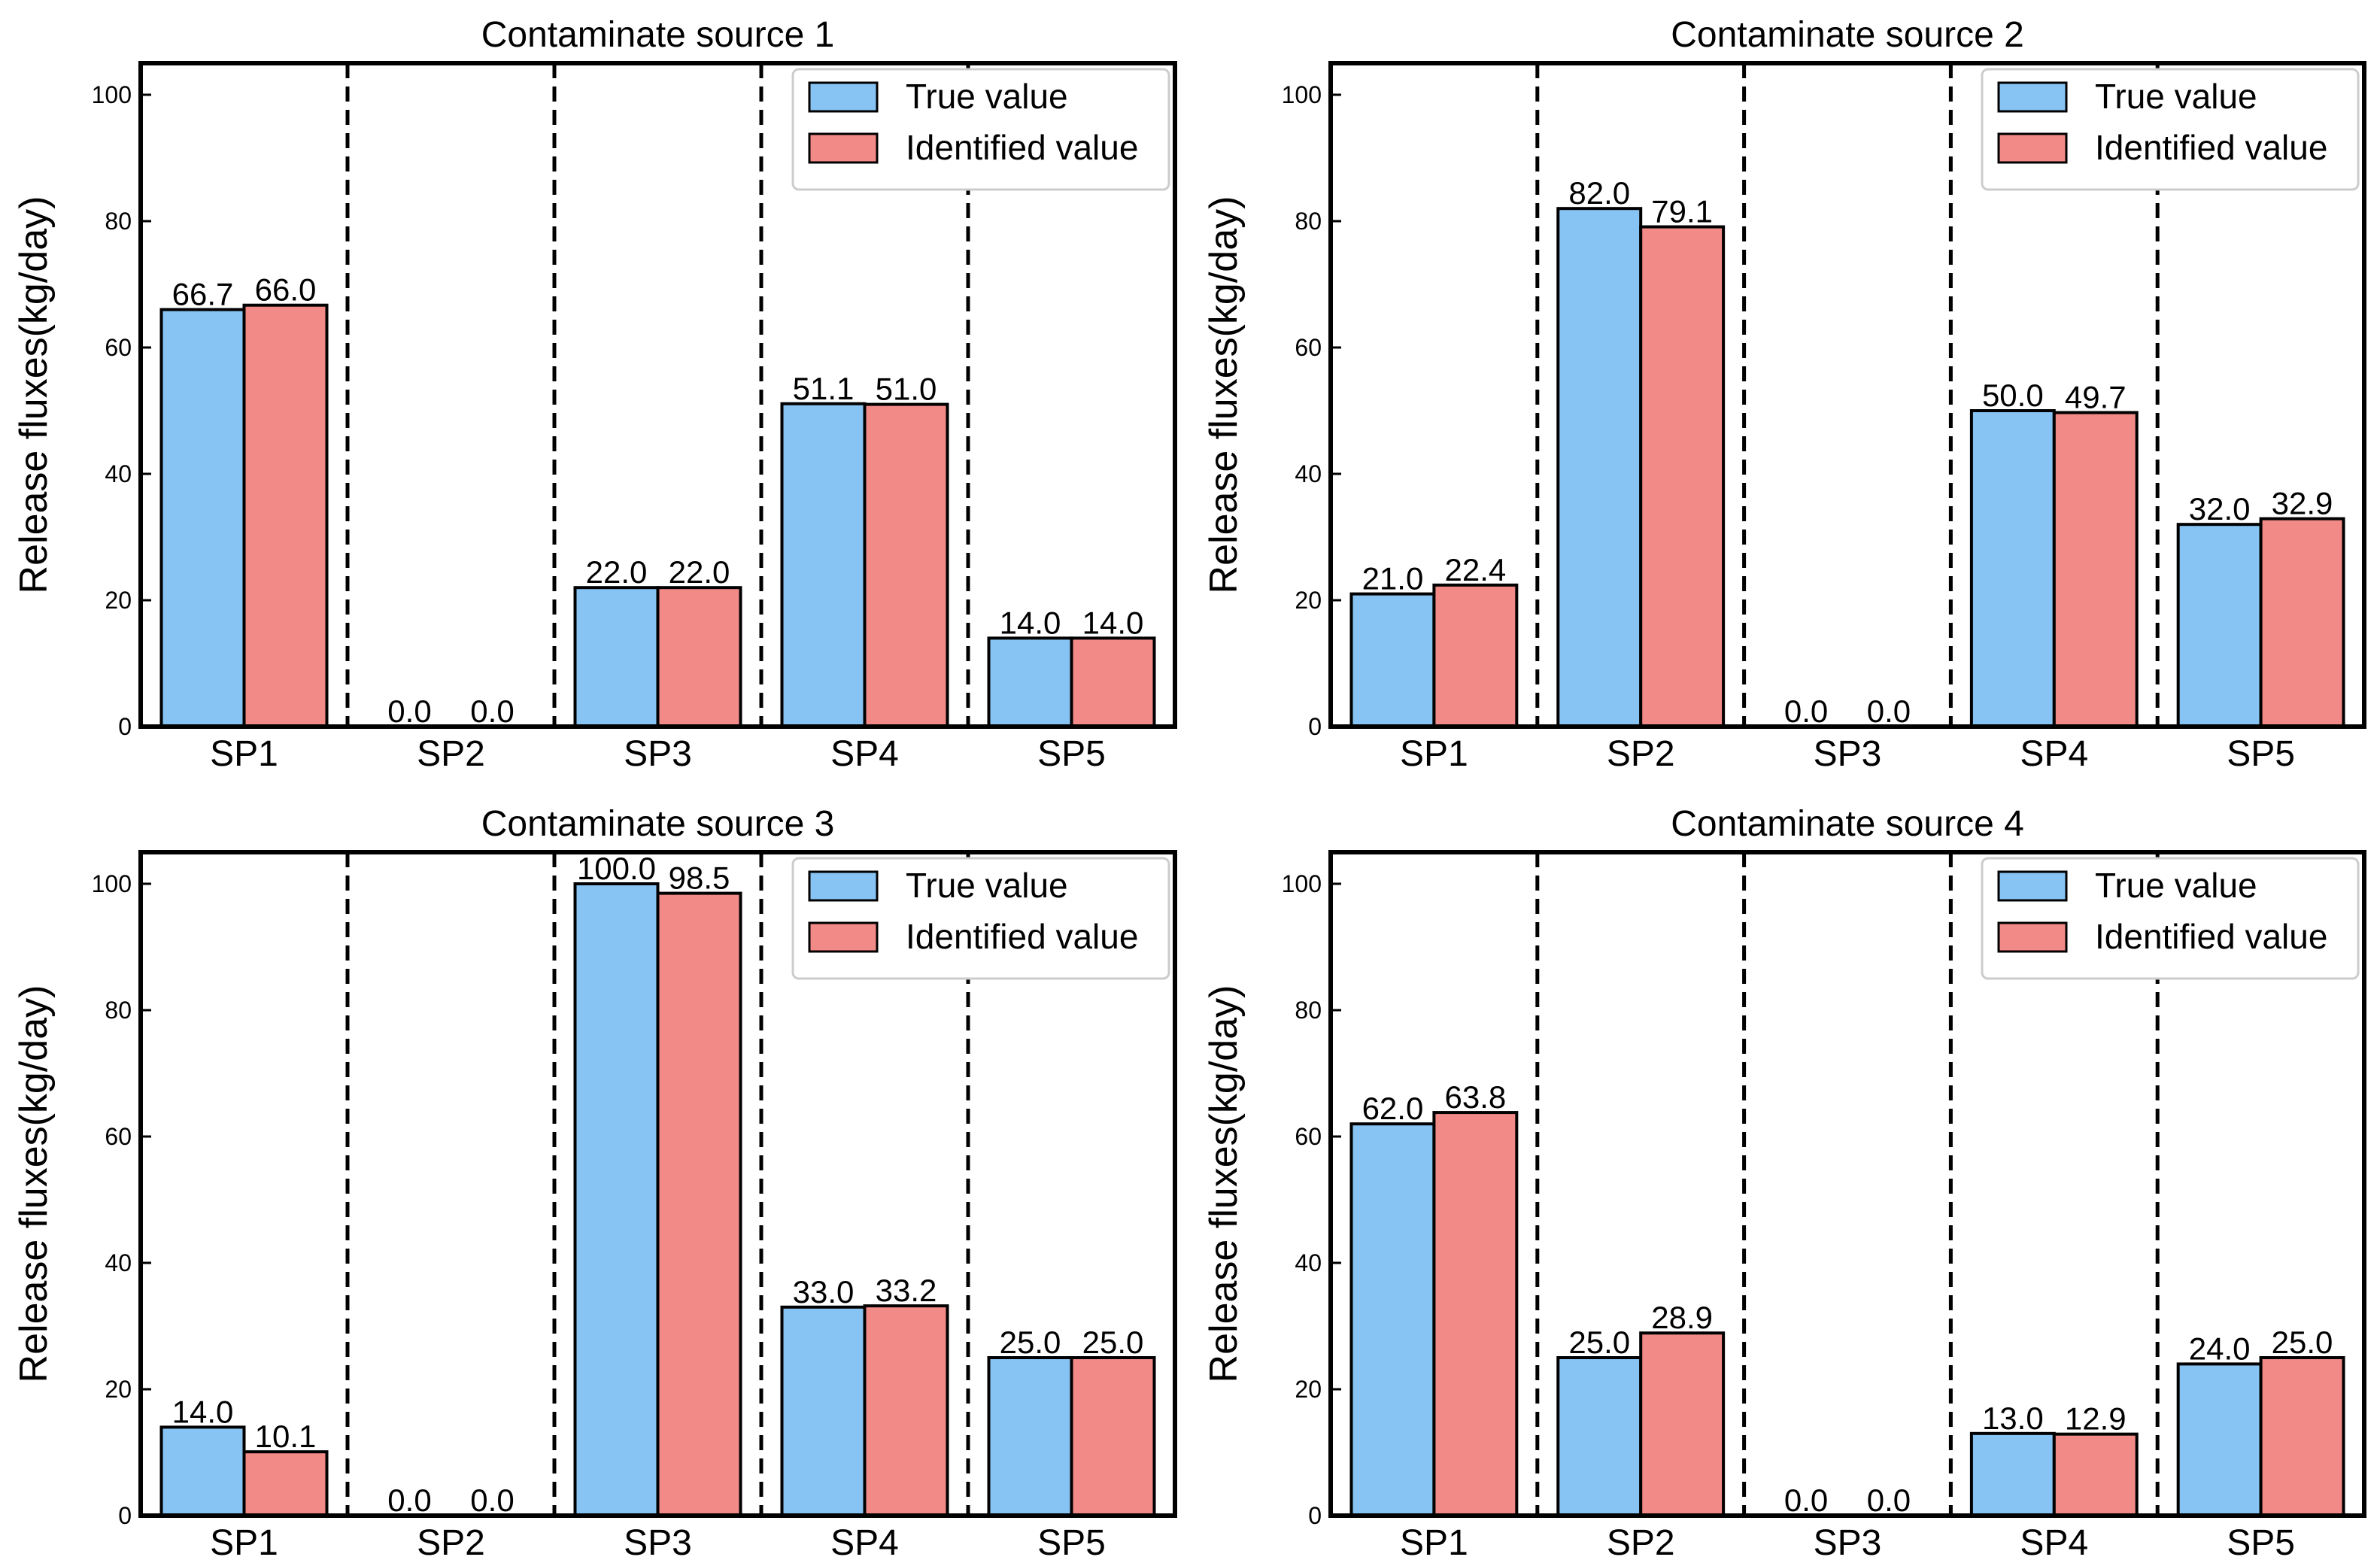  Describe the element at coordinates (2220, 1348) in the screenshot. I see `data-label: 24.0` at that location.